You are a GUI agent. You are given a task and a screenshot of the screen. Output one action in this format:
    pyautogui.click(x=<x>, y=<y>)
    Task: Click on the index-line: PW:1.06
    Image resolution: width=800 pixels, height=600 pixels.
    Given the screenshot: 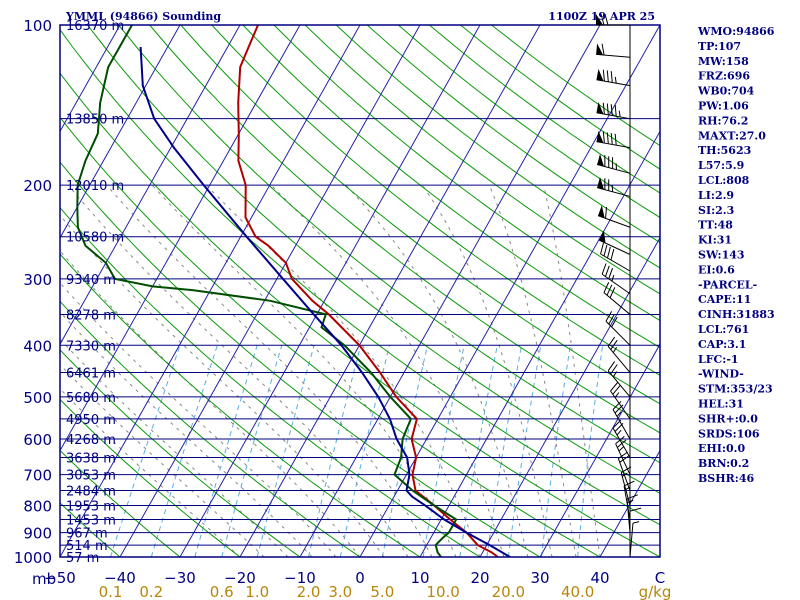 What is the action you would take?
    pyautogui.click(x=723, y=106)
    